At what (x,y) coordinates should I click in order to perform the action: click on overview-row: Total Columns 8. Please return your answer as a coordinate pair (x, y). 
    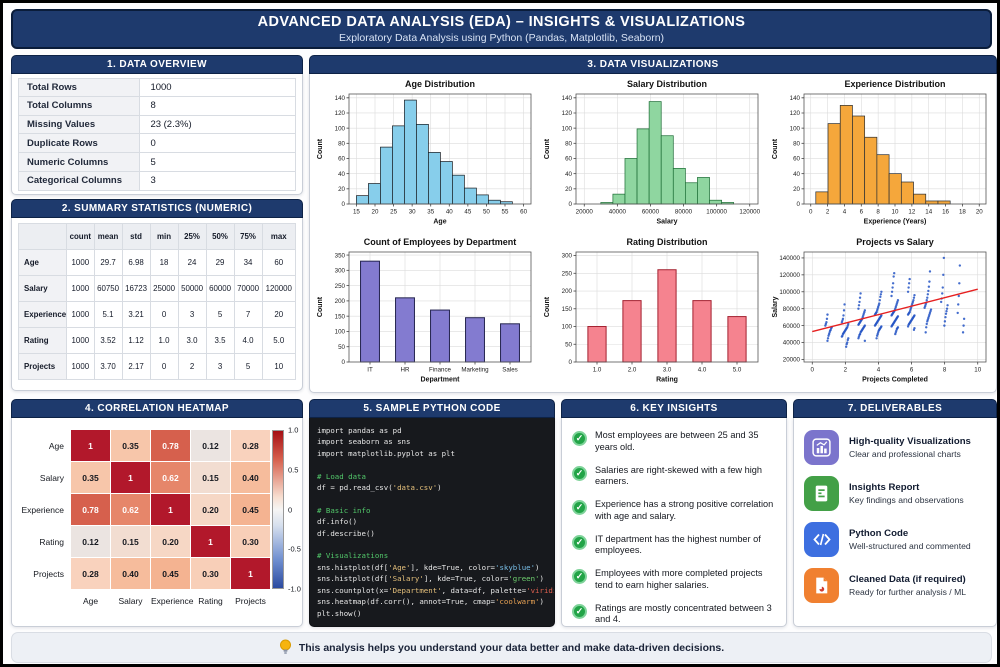
    Looking at the image, I should click on (157, 106).